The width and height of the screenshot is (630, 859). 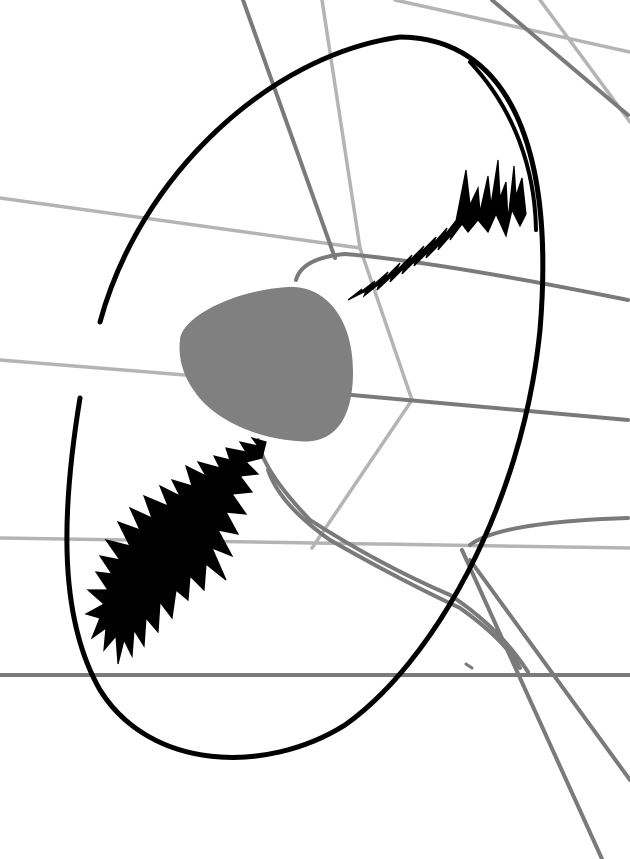 I want to click on eyelash-lower, so click(x=175, y=550).